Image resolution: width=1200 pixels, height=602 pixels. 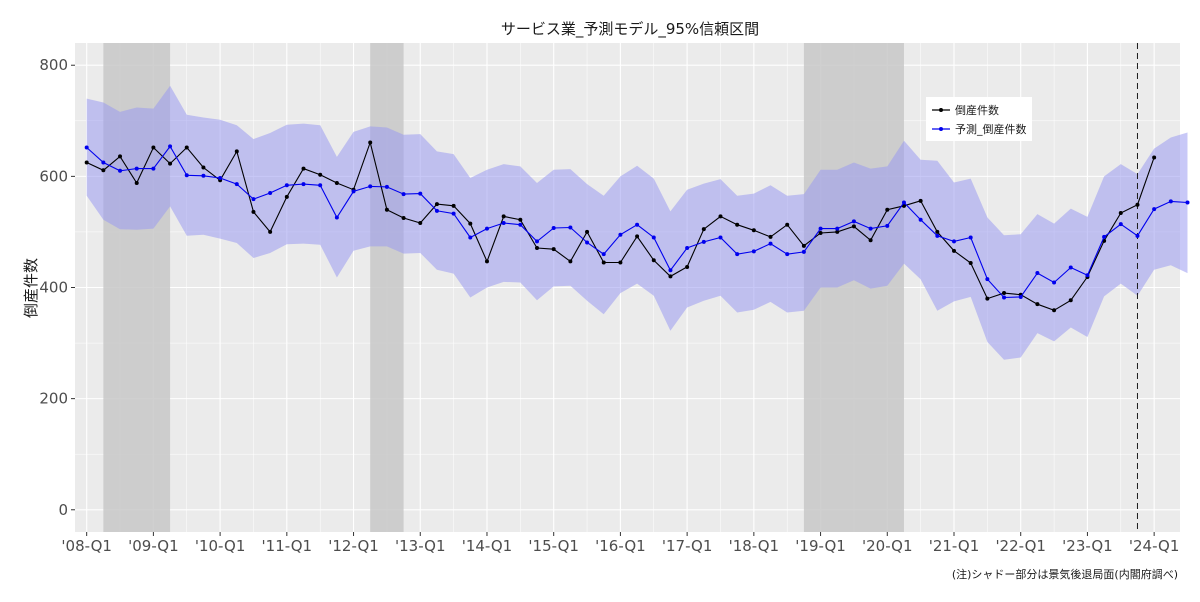 What do you see at coordinates (220, 546) in the screenshot?
I see `x-tick-label: '10-Q1` at bounding box center [220, 546].